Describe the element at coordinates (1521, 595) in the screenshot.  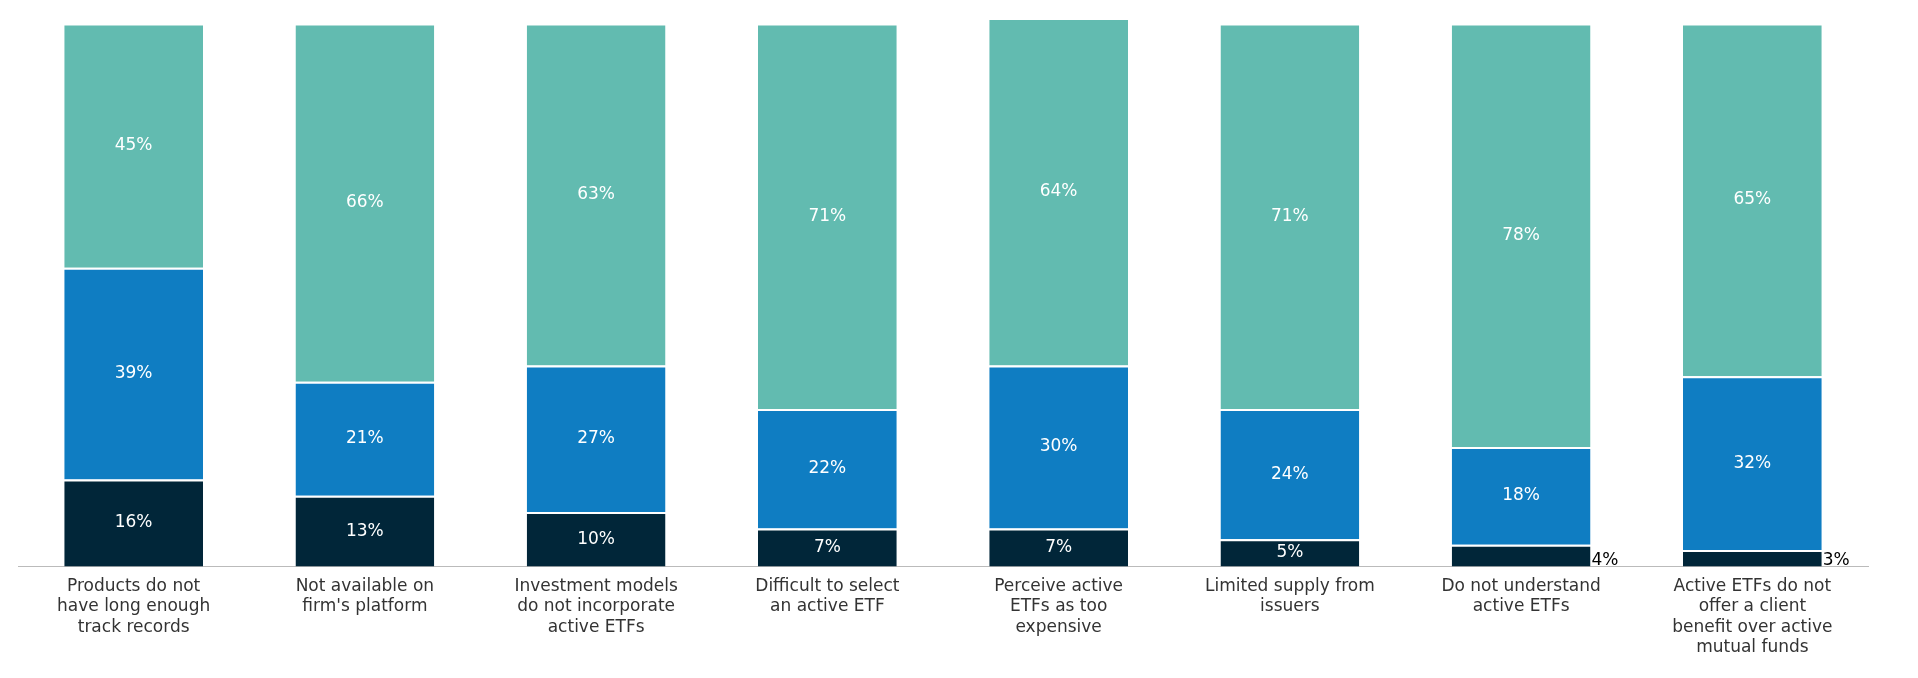
I see `x-tick-label: Do not understand active ETFs` at that location.